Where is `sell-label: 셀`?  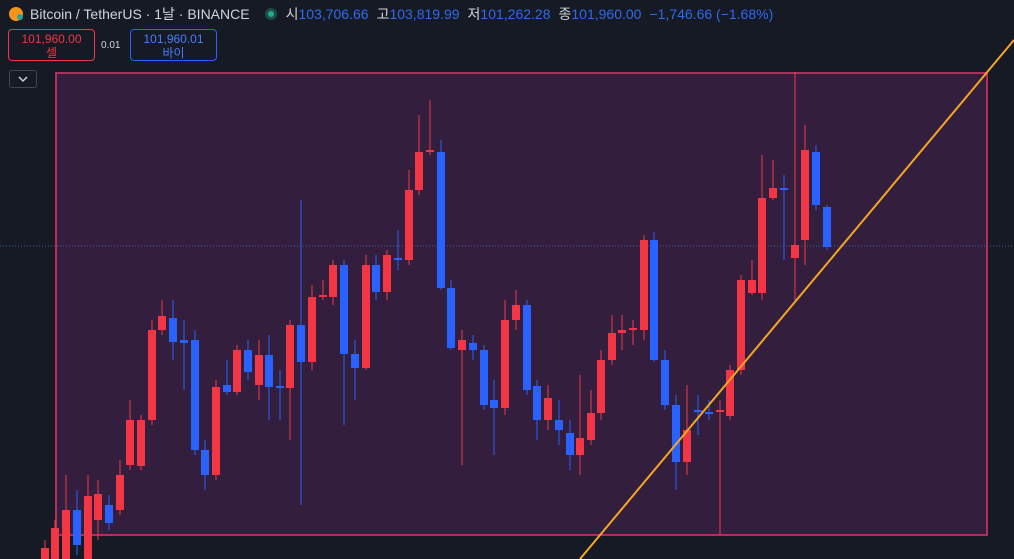 sell-label: 셀 is located at coordinates (51, 53).